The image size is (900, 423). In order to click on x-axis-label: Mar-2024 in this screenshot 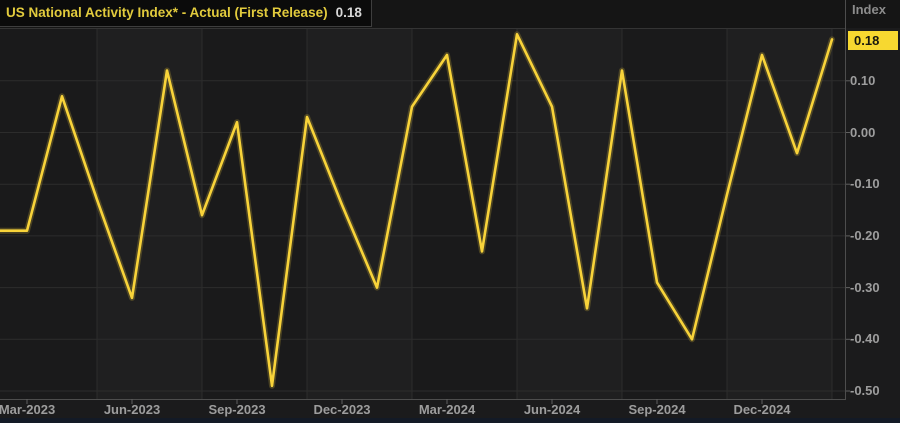, I will do `click(447, 409)`.